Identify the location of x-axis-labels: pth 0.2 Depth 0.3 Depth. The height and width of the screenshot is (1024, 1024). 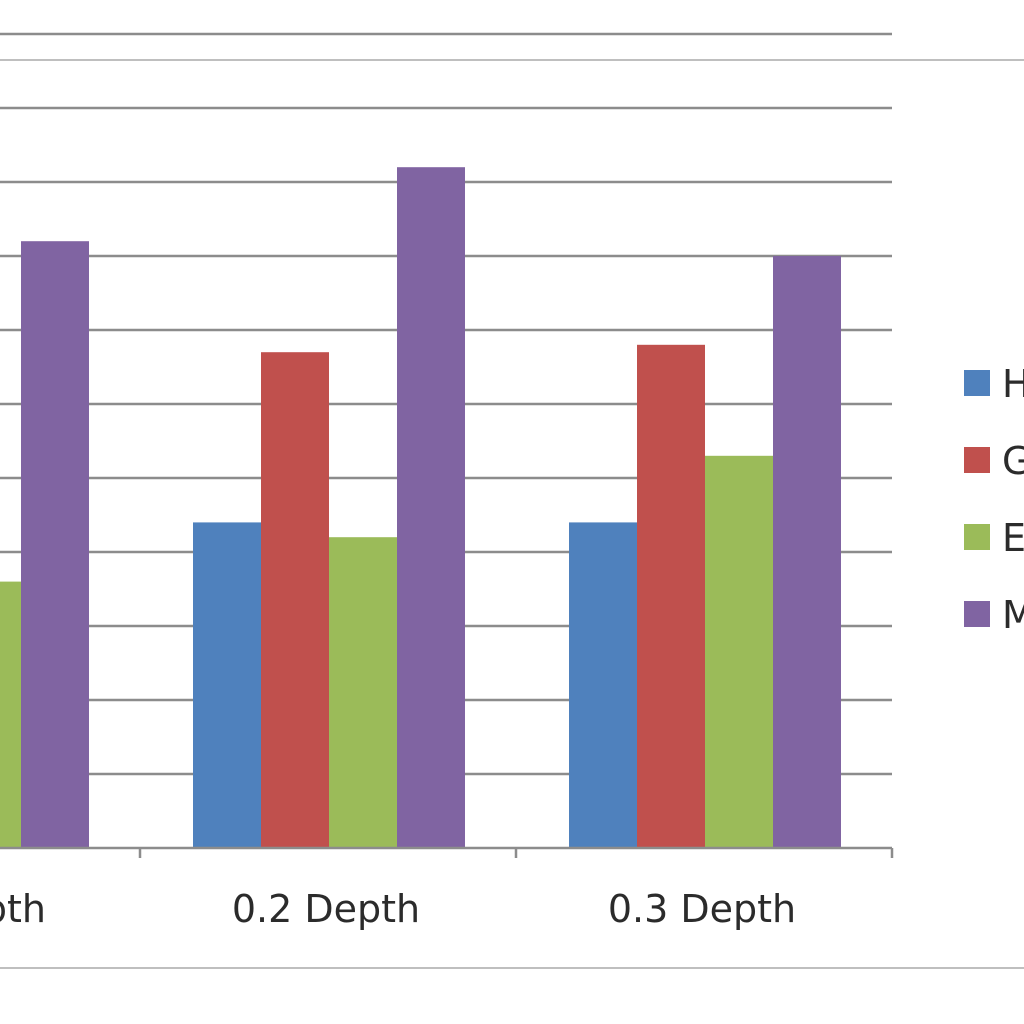
(398, 909).